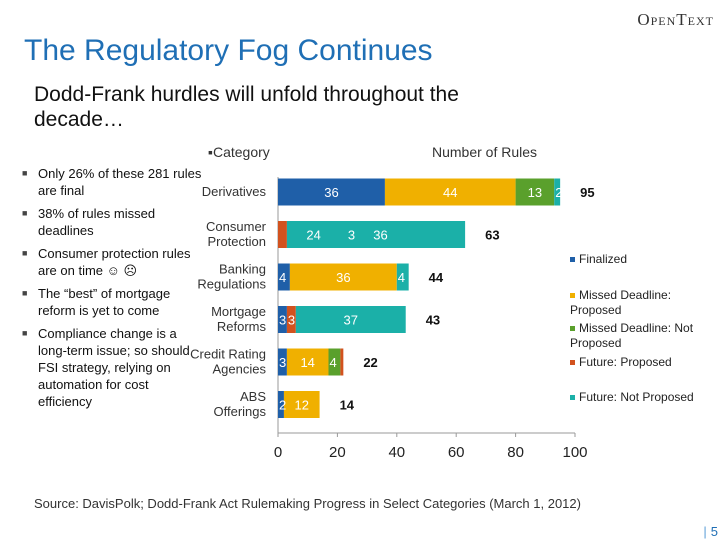 The width and height of the screenshot is (728, 546). I want to click on category-label: Derivatives, so click(234, 191).